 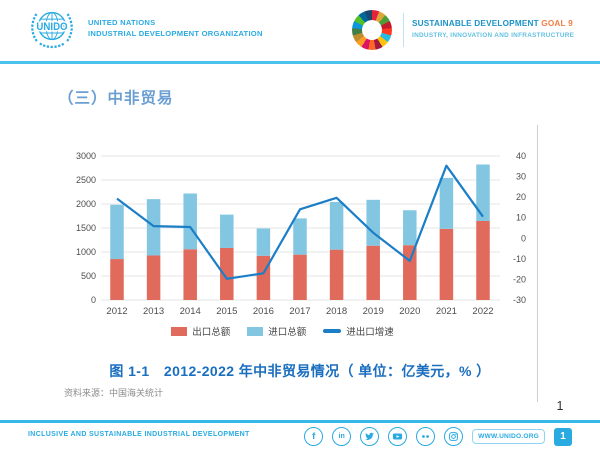 I want to click on svg-text: 2017, so click(x=299, y=311).